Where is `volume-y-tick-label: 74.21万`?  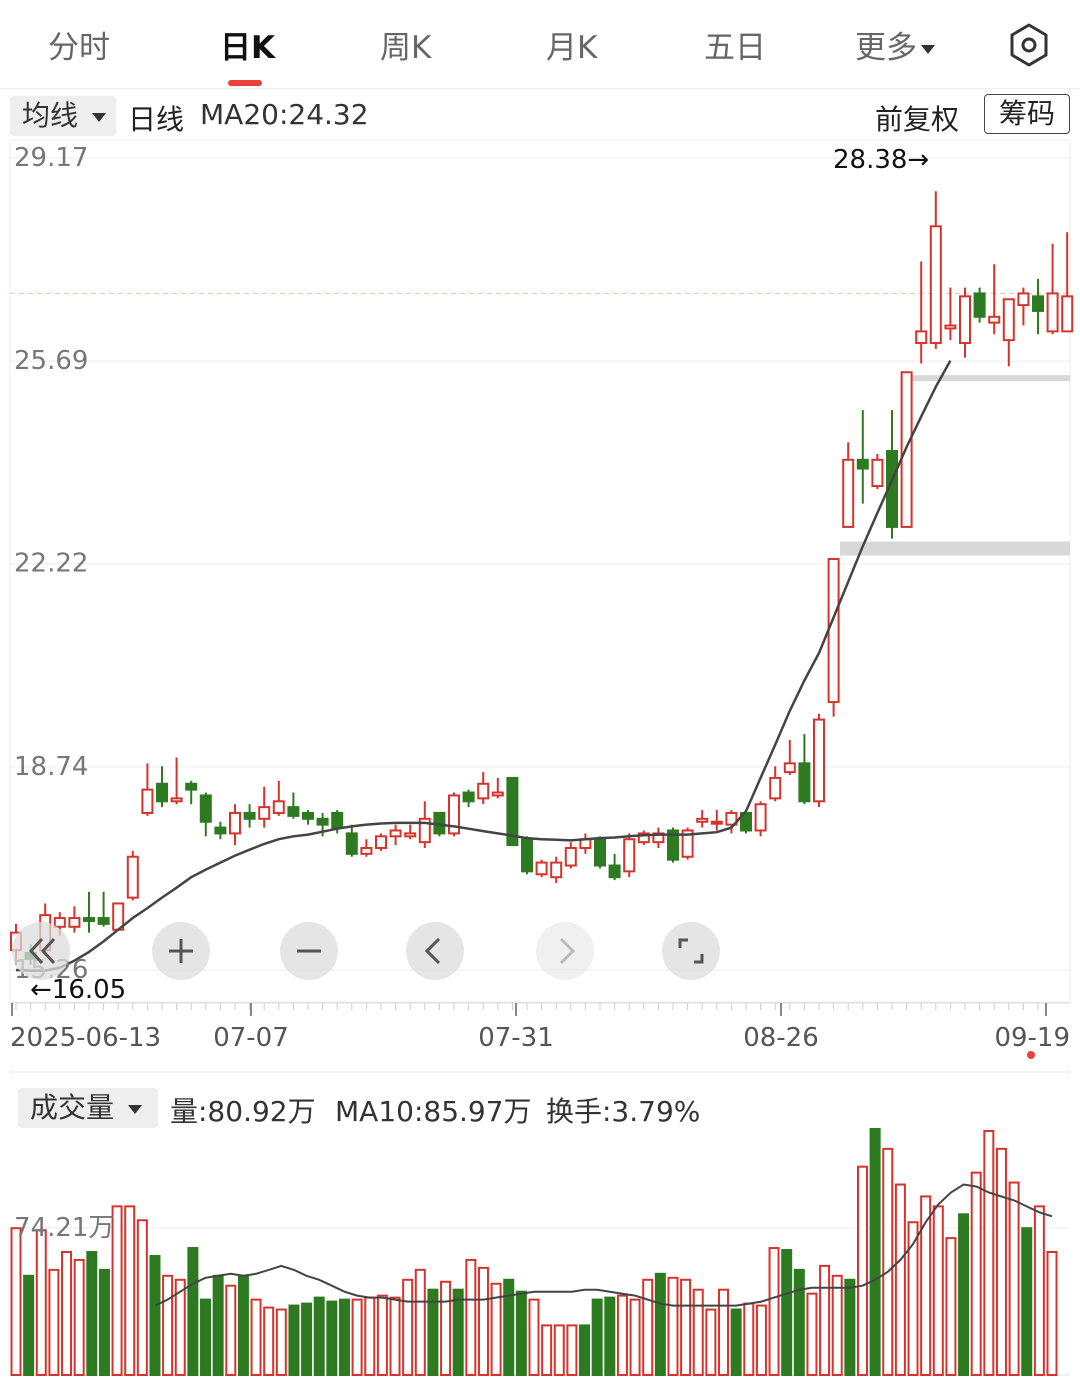 volume-y-tick-label: 74.21万 is located at coordinates (64, 1228).